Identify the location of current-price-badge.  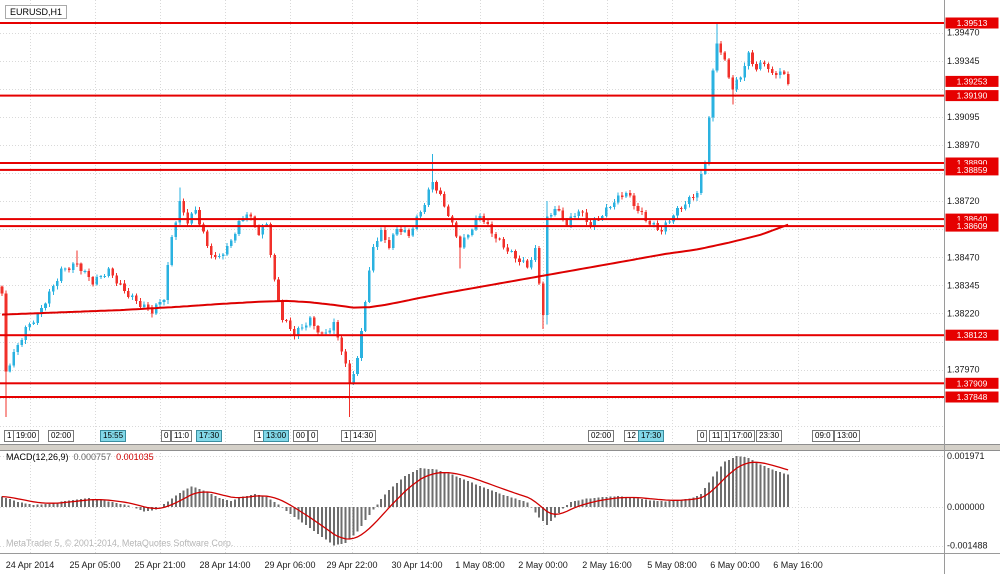
(972, 81).